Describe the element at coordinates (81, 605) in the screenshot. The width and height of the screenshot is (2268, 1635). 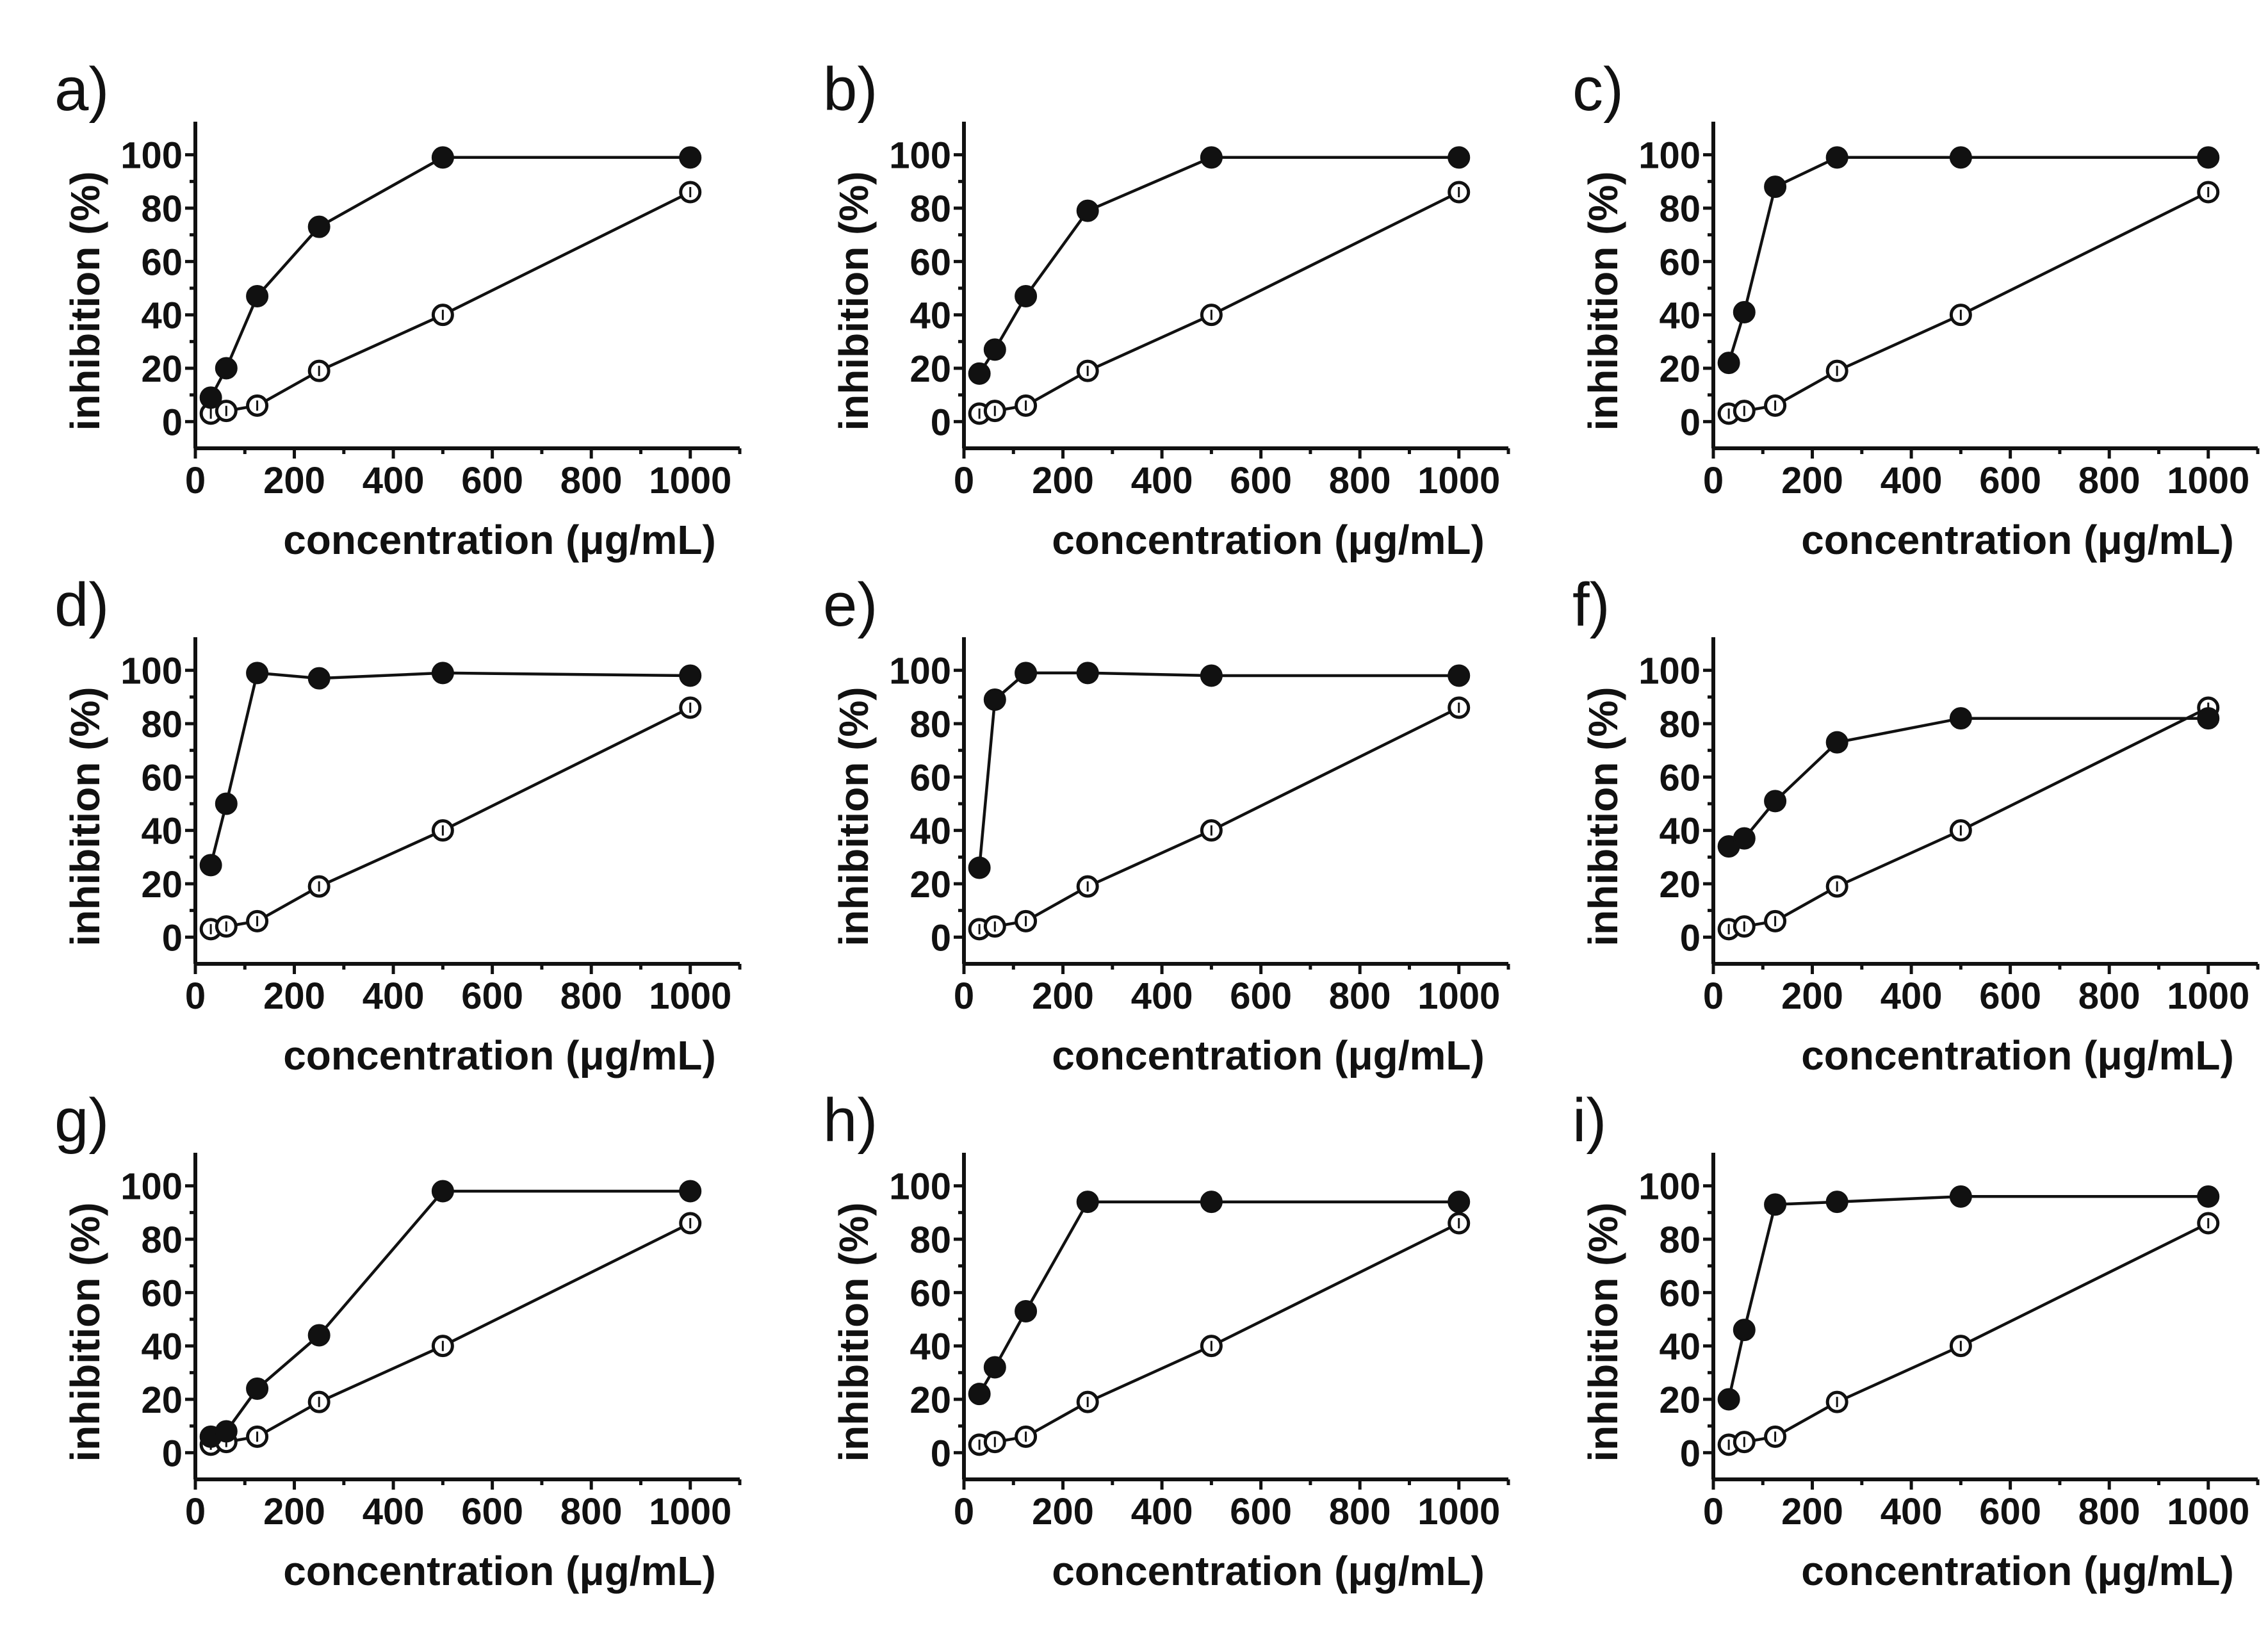
I see `panel-label: d)` at that location.